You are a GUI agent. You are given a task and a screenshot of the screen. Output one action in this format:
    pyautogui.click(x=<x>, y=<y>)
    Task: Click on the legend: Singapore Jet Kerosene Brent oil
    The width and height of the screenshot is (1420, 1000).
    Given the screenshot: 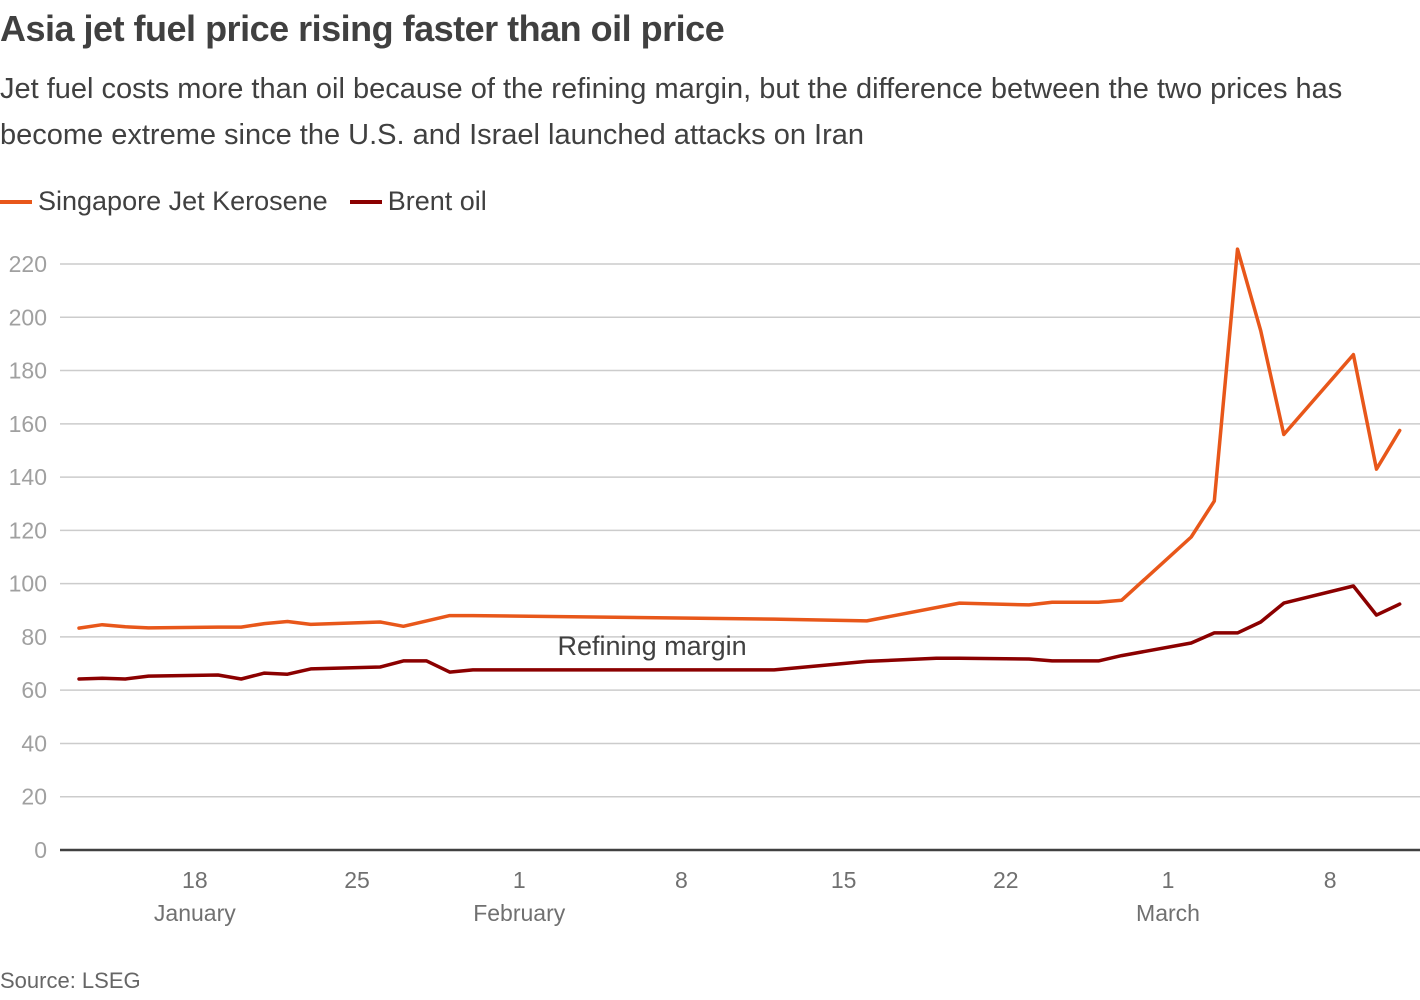 What is the action you would take?
    pyautogui.click(x=254, y=201)
    